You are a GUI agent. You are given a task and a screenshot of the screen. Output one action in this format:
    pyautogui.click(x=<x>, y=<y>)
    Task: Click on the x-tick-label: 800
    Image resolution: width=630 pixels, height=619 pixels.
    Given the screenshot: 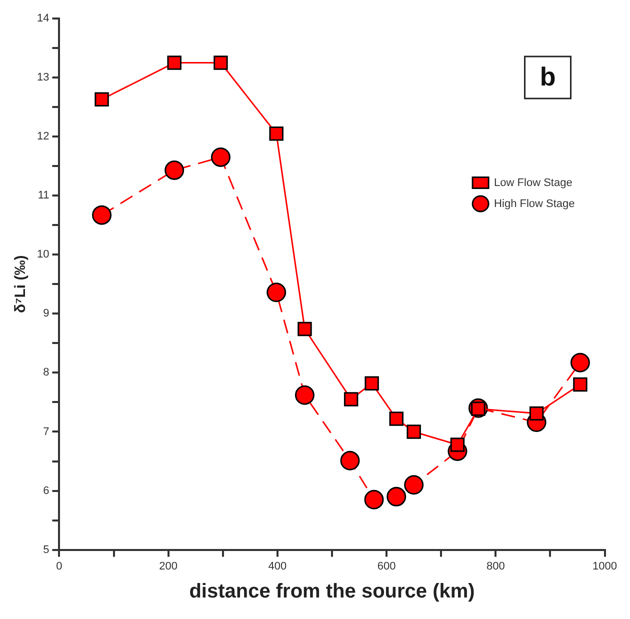 What is the action you would take?
    pyautogui.click(x=495, y=566)
    